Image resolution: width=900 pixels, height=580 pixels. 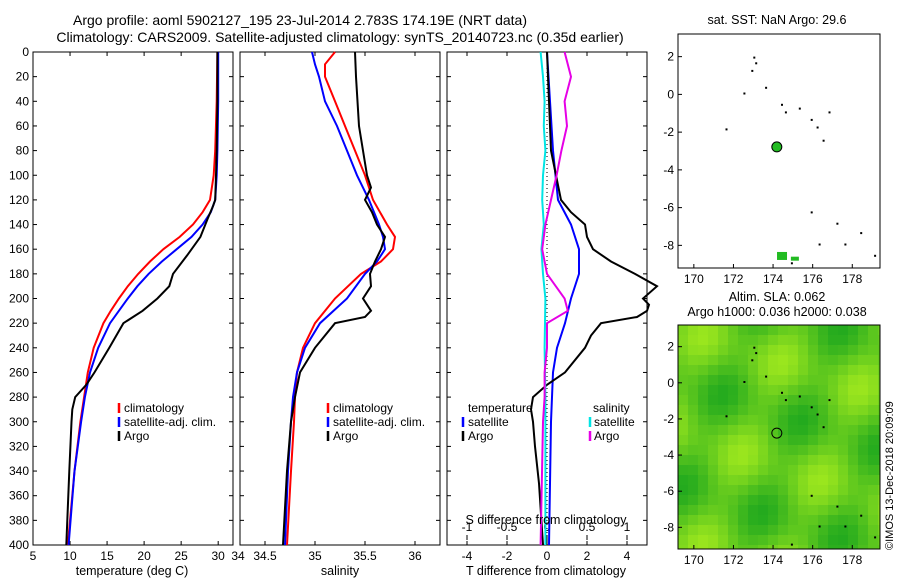 I want to click on sla-map-xtick-label: 176, so click(x=813, y=560).